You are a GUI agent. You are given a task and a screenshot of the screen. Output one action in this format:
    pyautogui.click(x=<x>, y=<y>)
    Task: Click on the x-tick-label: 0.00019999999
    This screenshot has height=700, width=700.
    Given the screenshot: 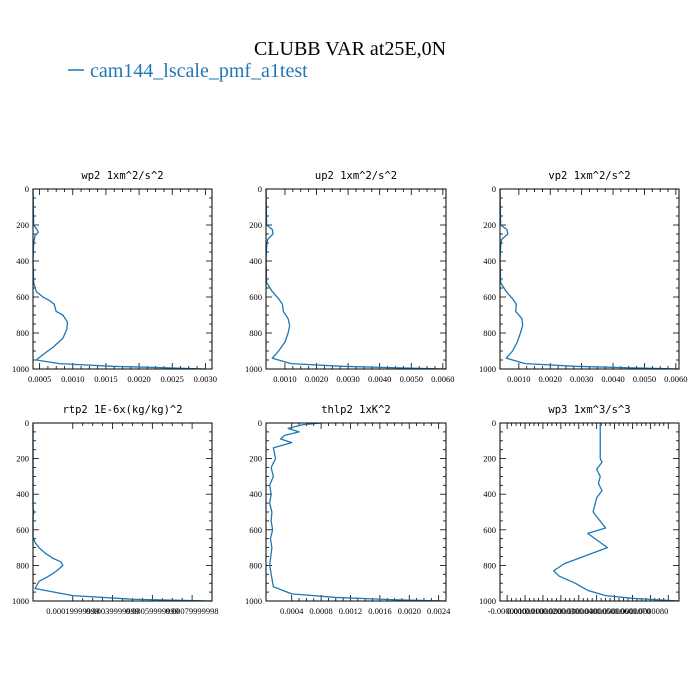 What is the action you would take?
    pyautogui.click(x=72, y=611)
    